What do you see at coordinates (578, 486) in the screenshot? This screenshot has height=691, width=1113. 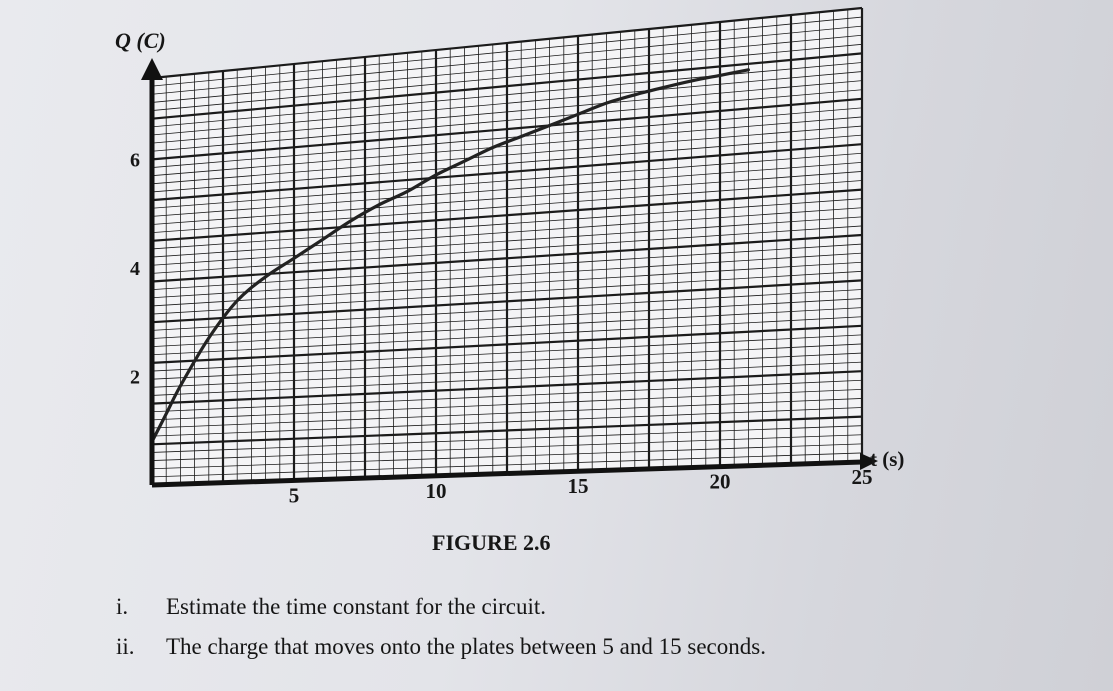 I see `x-tick-label: 15` at bounding box center [578, 486].